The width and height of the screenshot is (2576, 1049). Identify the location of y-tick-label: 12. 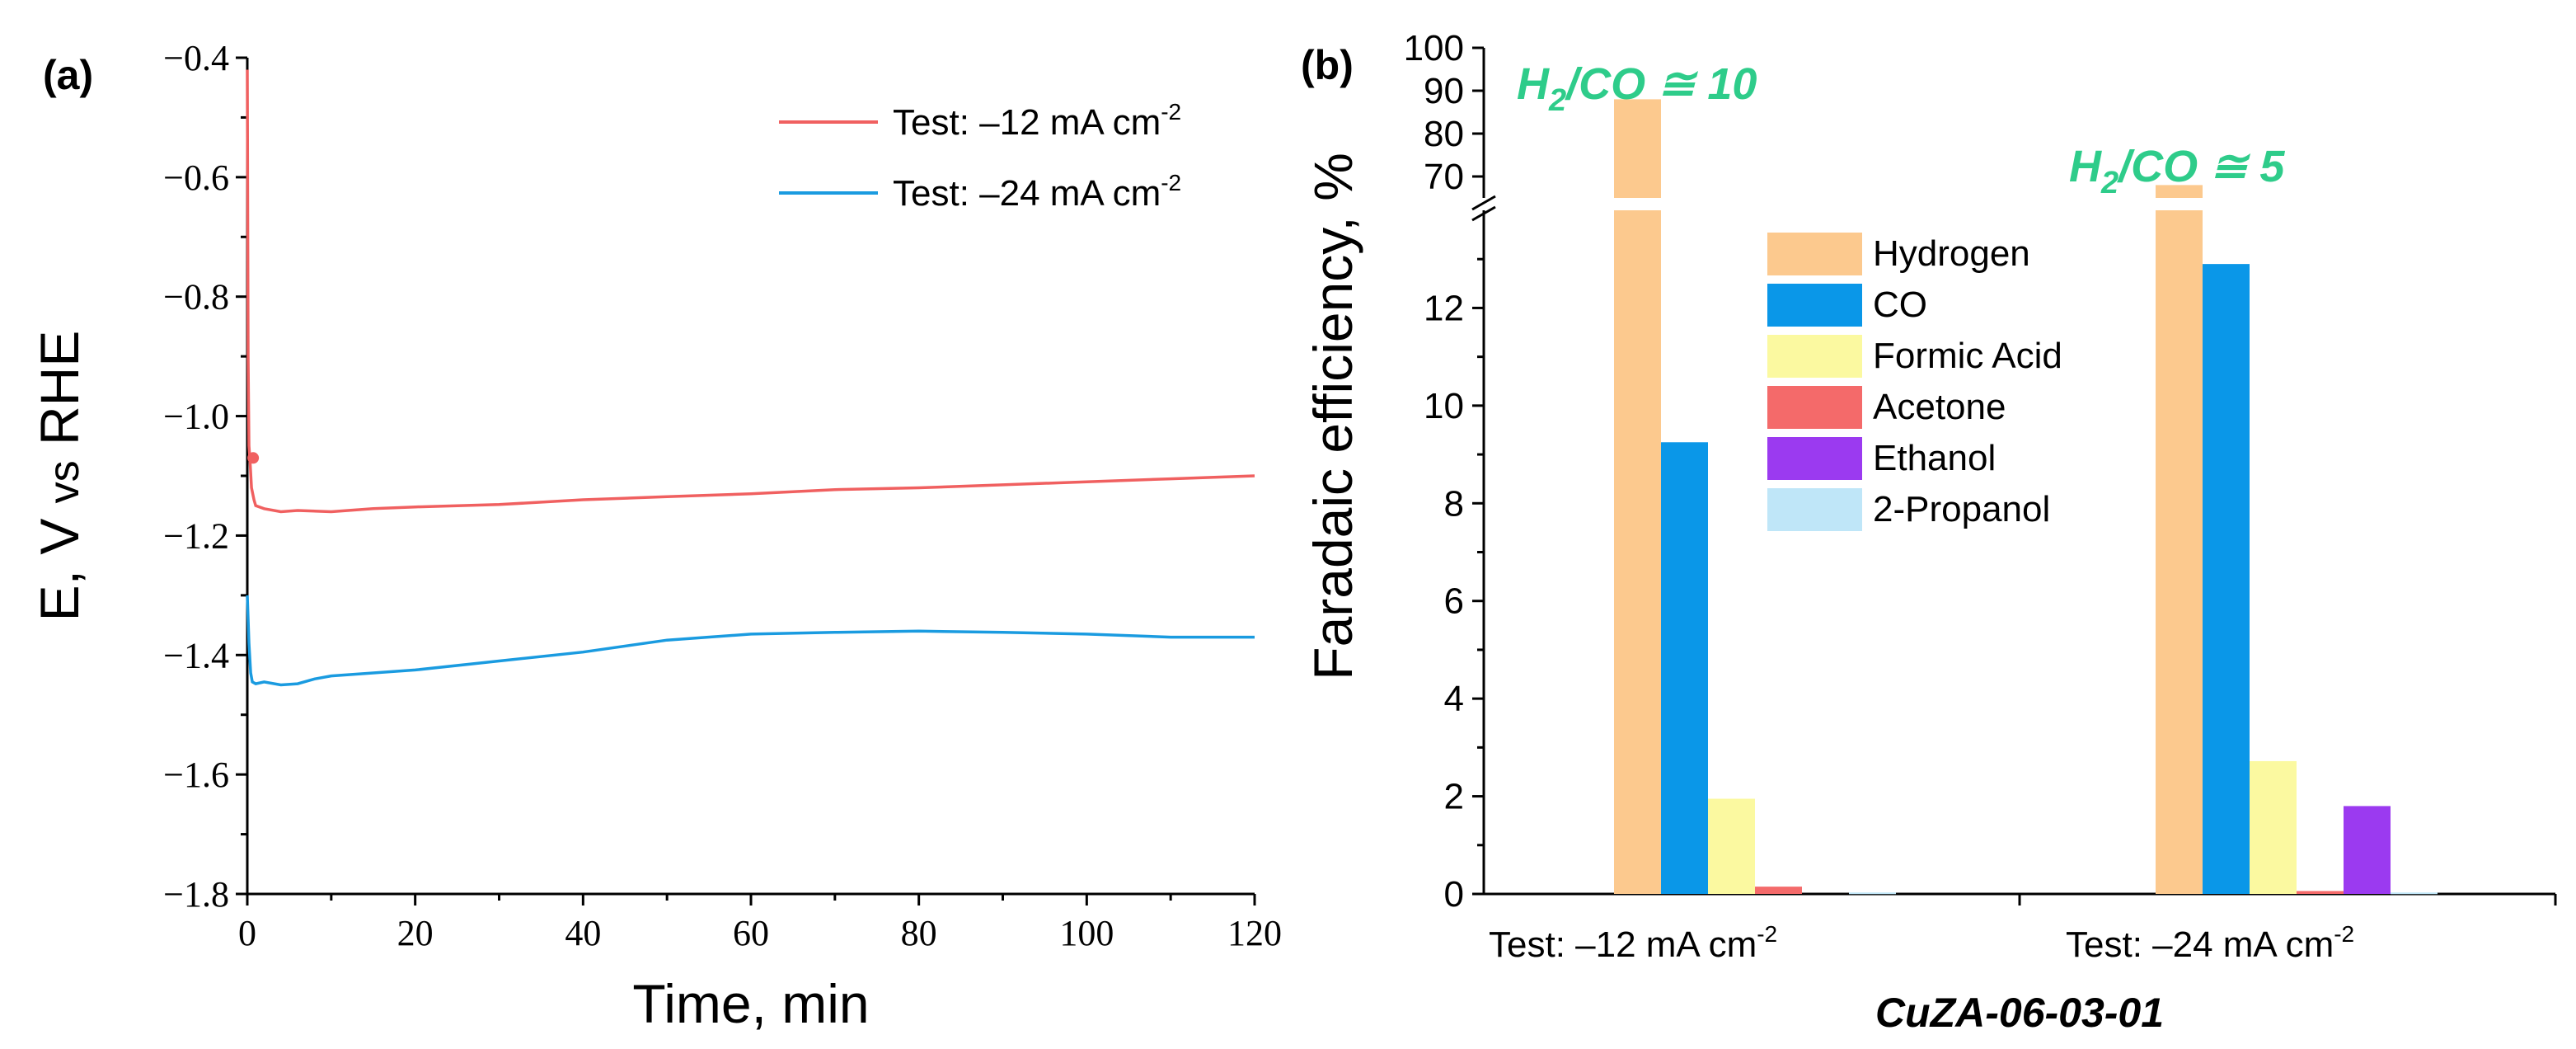
(1444, 308).